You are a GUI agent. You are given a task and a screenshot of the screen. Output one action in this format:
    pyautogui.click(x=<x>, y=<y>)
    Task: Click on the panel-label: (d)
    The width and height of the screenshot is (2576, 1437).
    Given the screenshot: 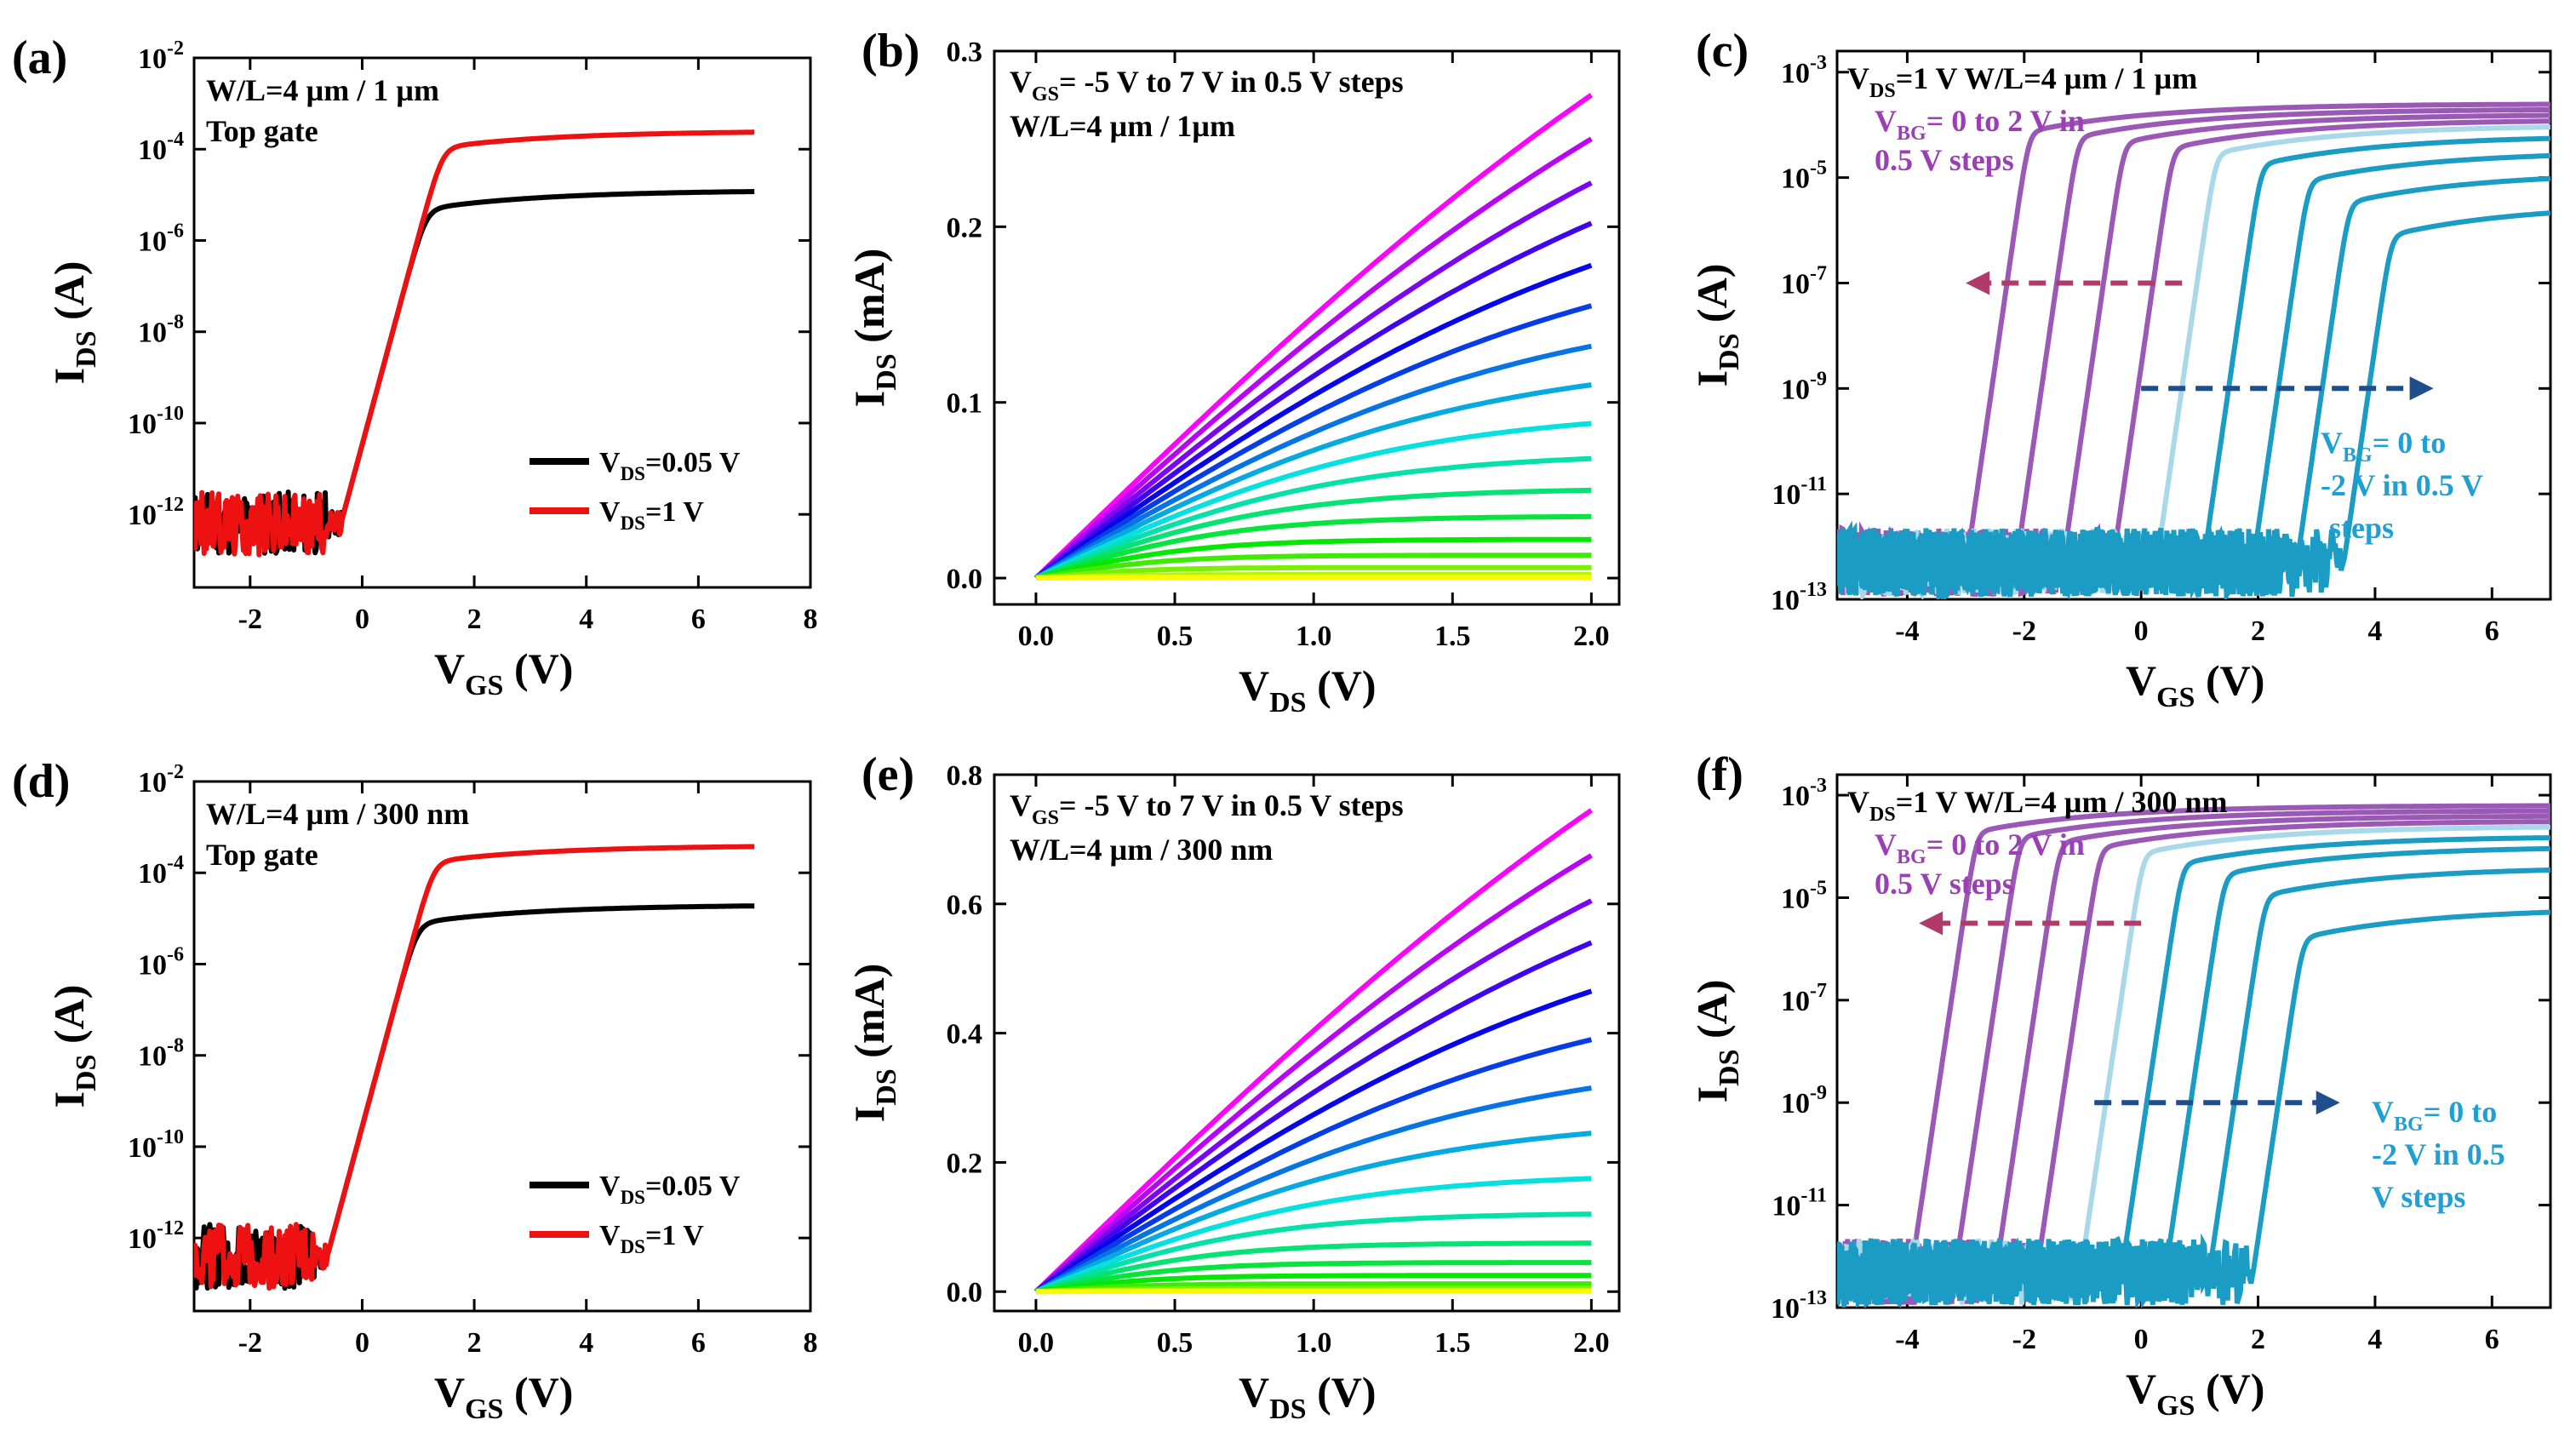 What is the action you would take?
    pyautogui.click(x=41, y=781)
    